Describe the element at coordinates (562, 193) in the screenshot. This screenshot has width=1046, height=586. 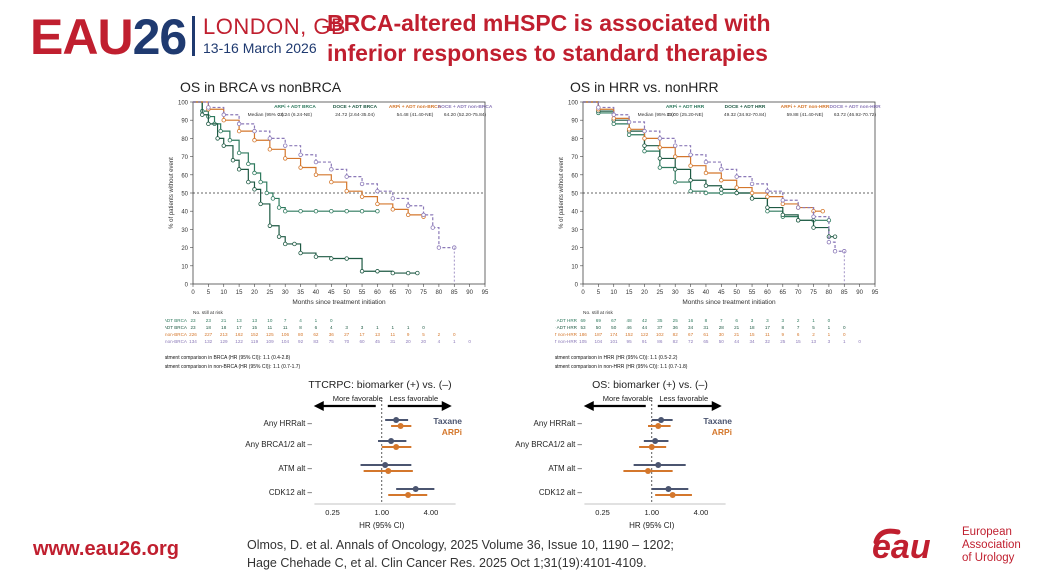
I see `y-axis-label: % of patients without event` at that location.